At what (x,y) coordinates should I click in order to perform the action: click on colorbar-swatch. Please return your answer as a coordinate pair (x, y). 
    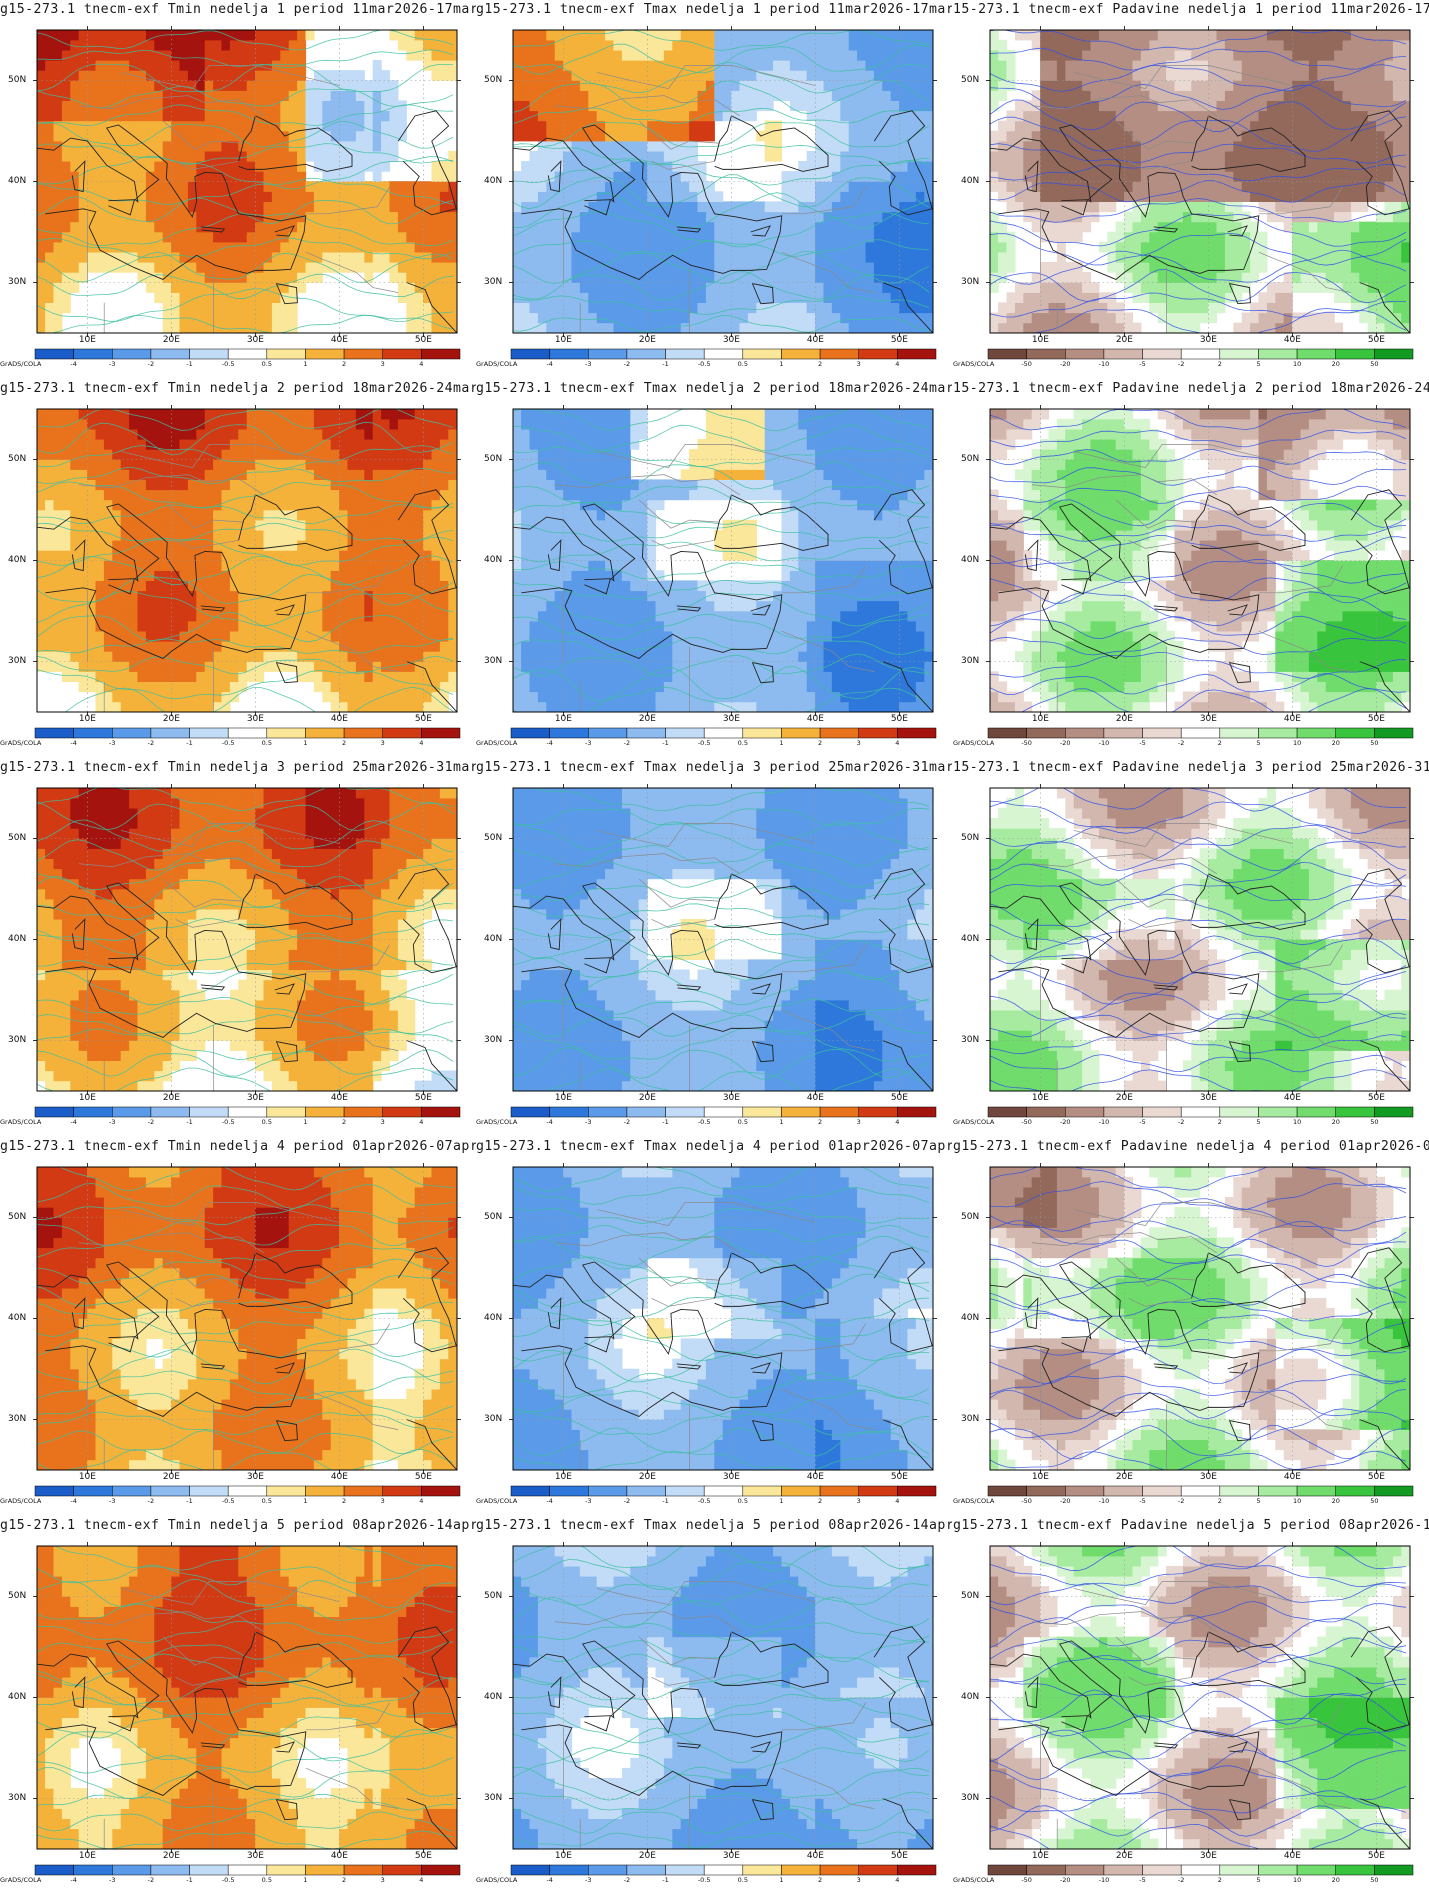
    Looking at the image, I should click on (762, 354).